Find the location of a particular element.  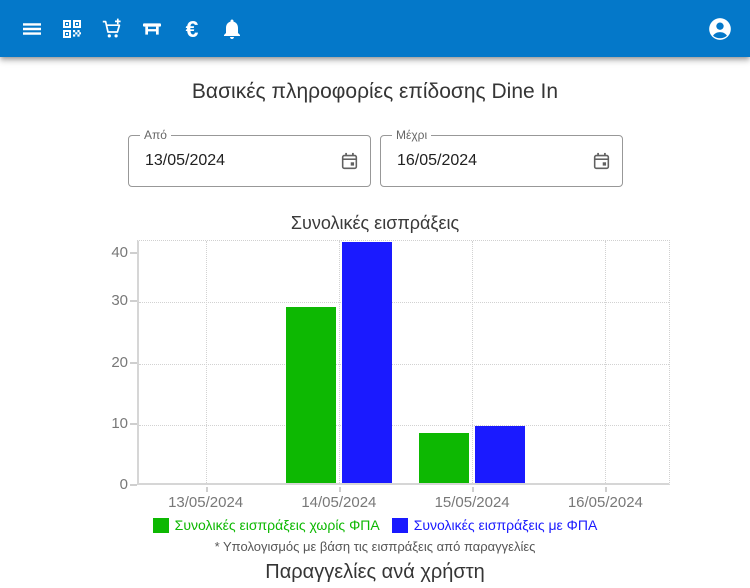

payments-button: € is located at coordinates (192, 29).